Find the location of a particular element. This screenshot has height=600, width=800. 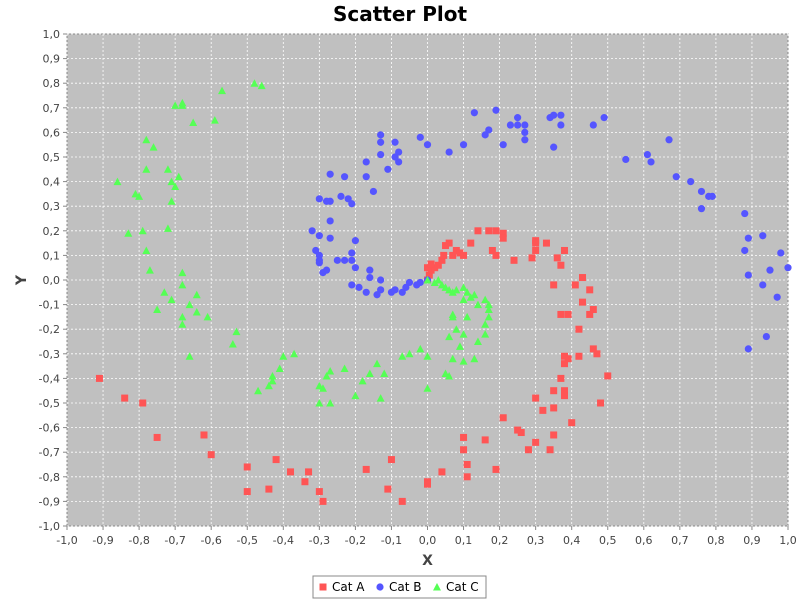

y-tick-label: 0,6 is located at coordinates (52, 132).